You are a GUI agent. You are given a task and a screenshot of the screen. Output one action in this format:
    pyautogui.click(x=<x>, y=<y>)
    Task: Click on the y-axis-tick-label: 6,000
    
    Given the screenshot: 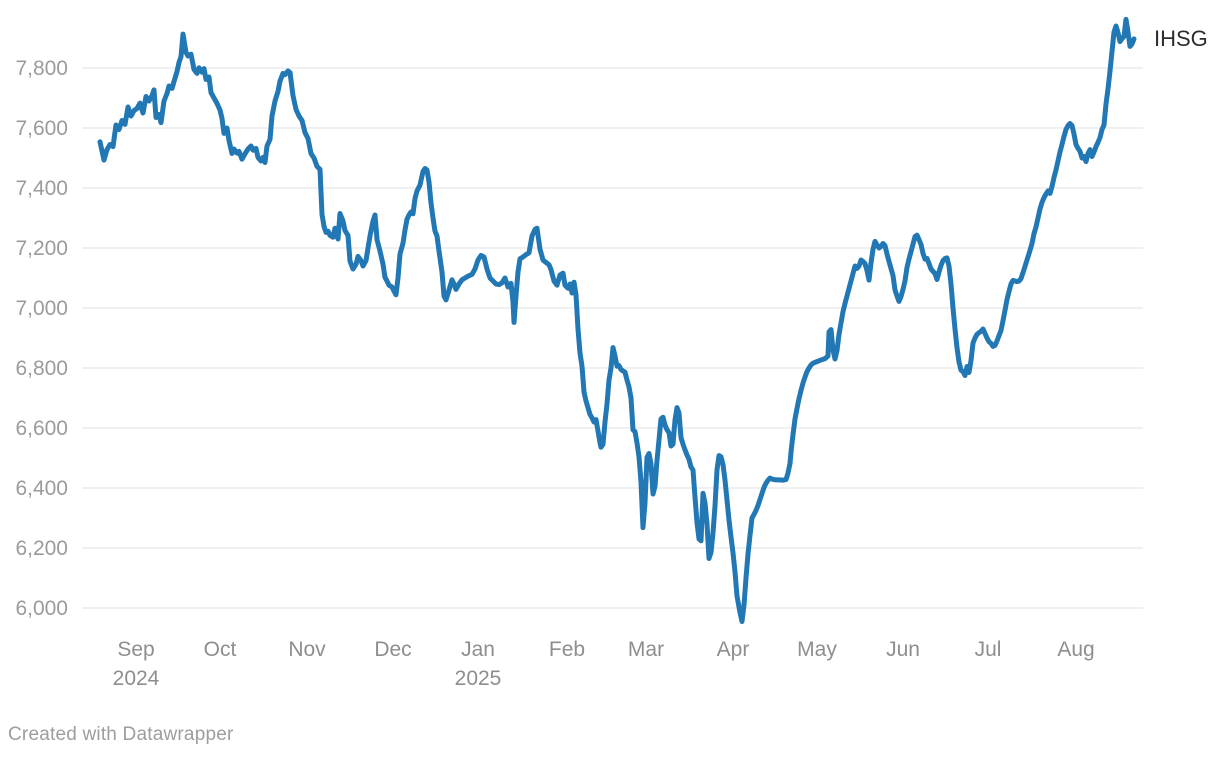 What is the action you would take?
    pyautogui.click(x=41, y=608)
    